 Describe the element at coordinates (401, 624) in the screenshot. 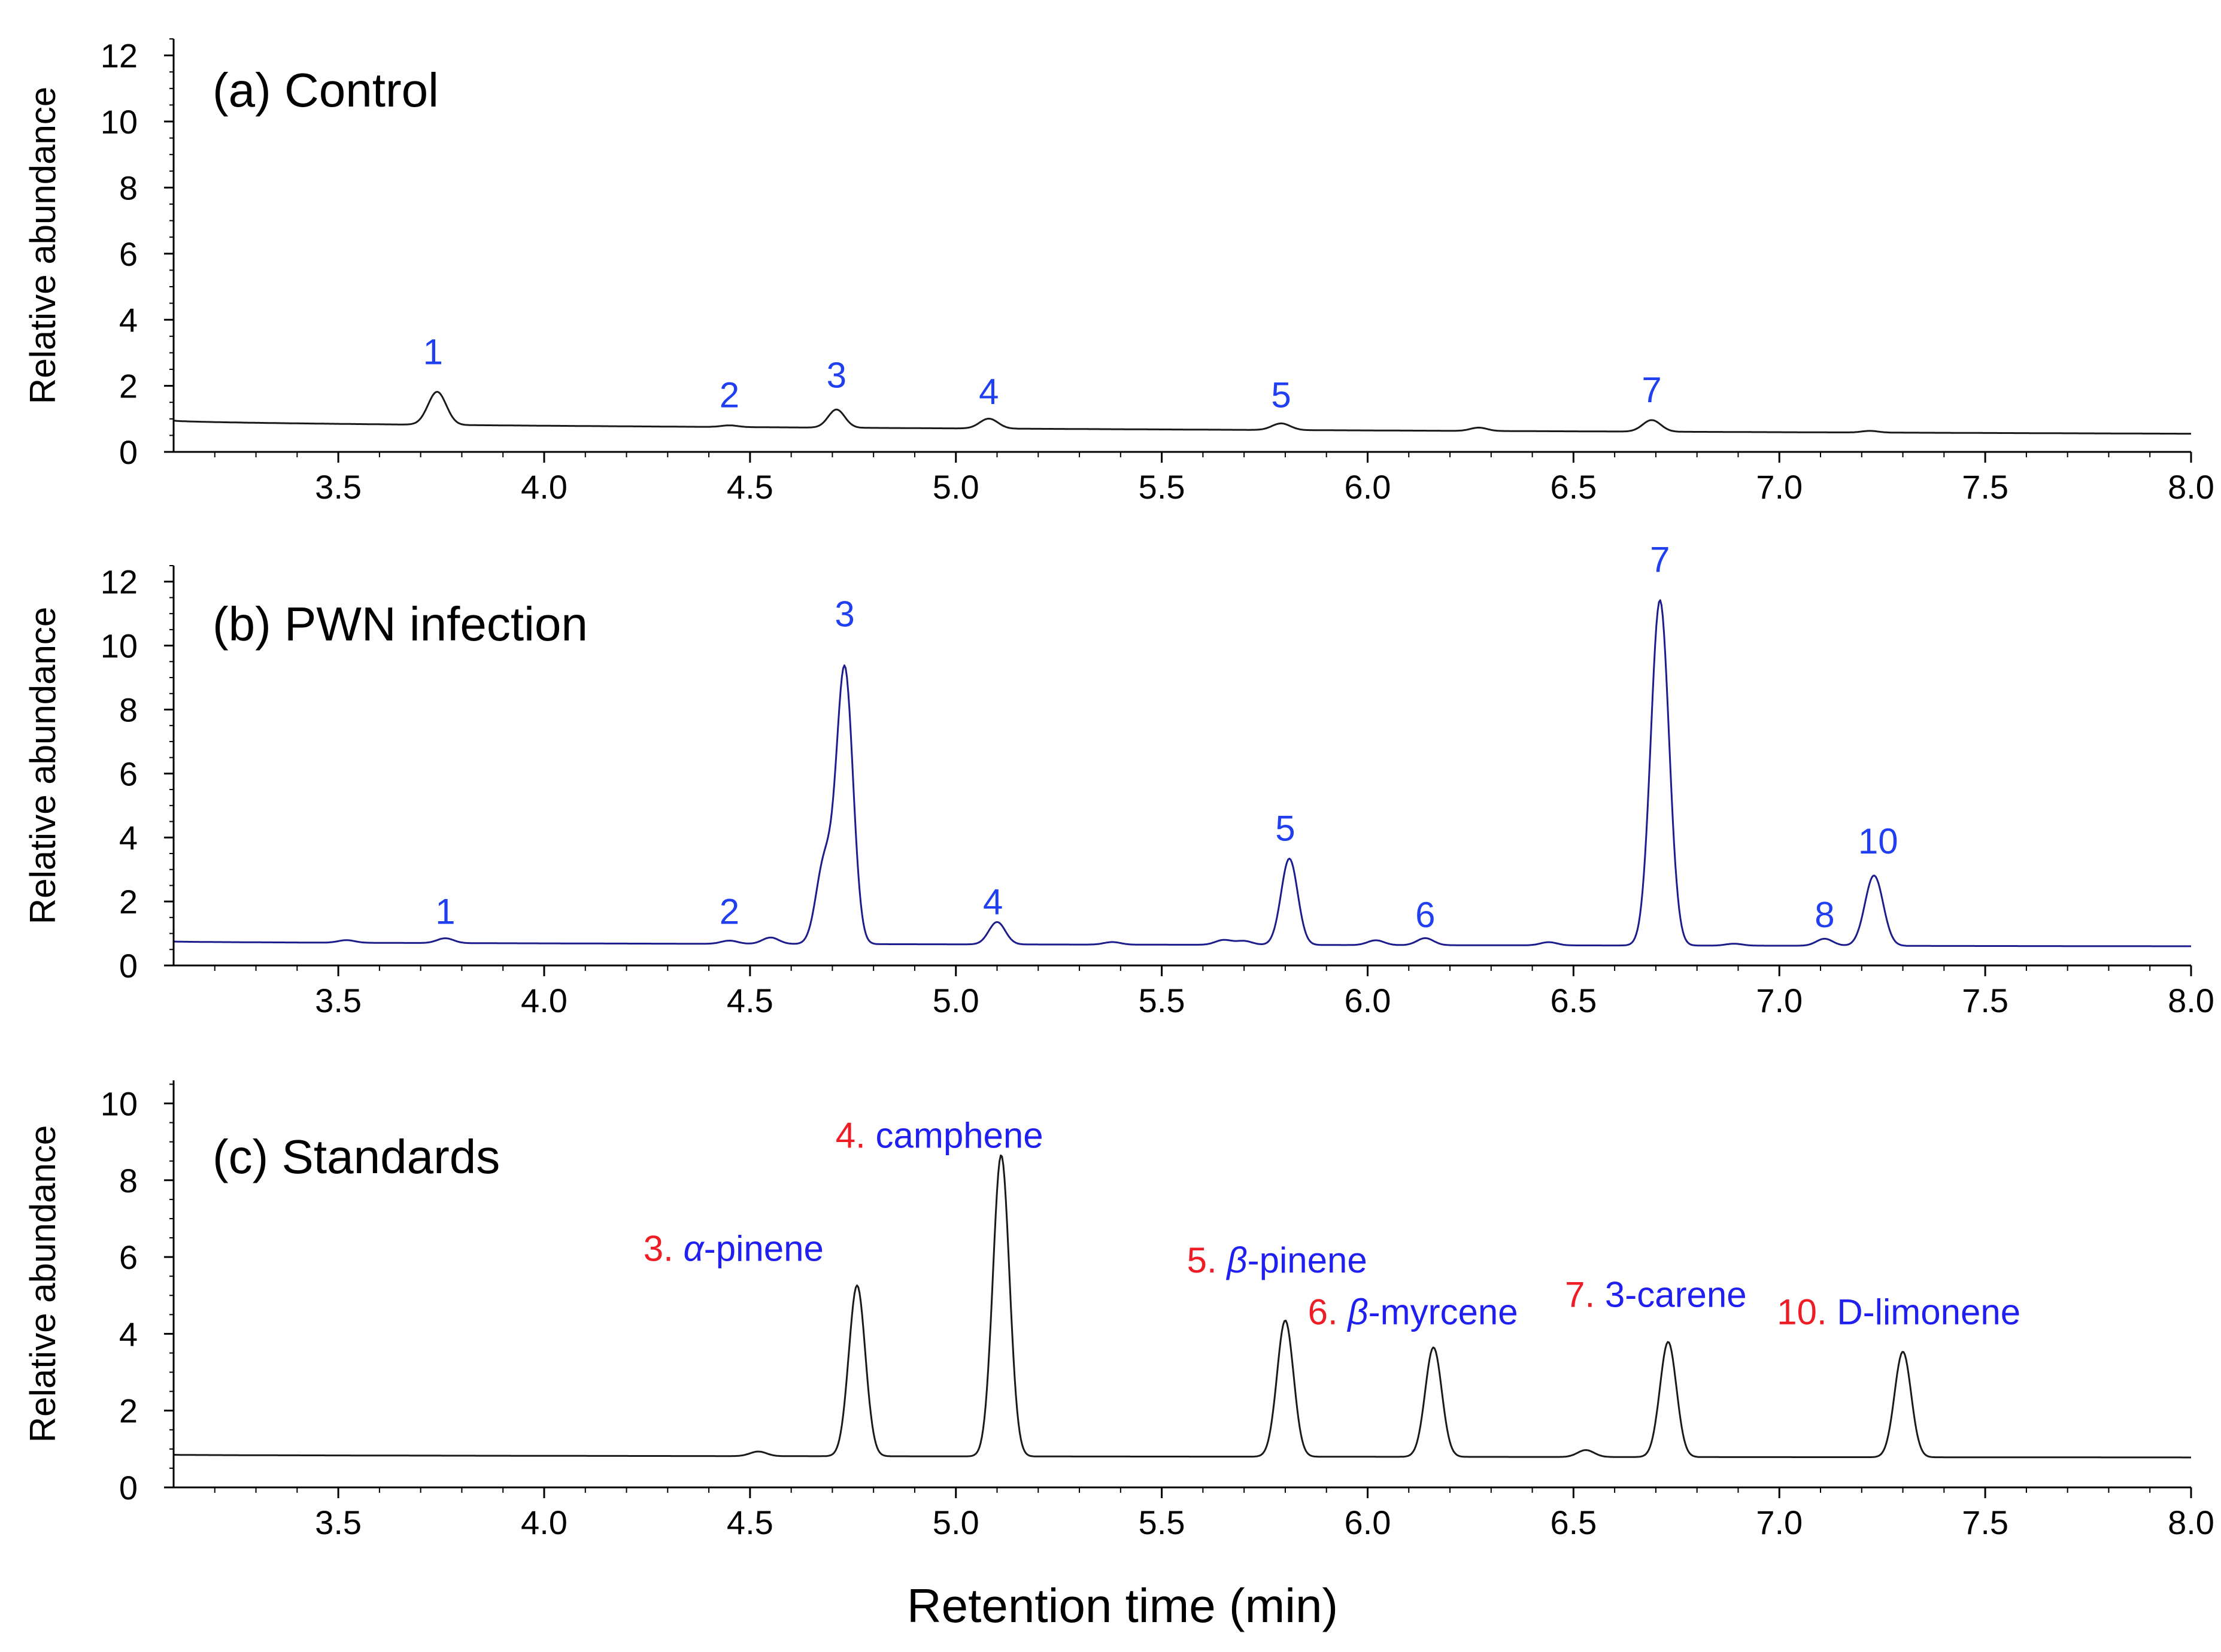

I see `panel-title-b: (b) PWN infection` at that location.